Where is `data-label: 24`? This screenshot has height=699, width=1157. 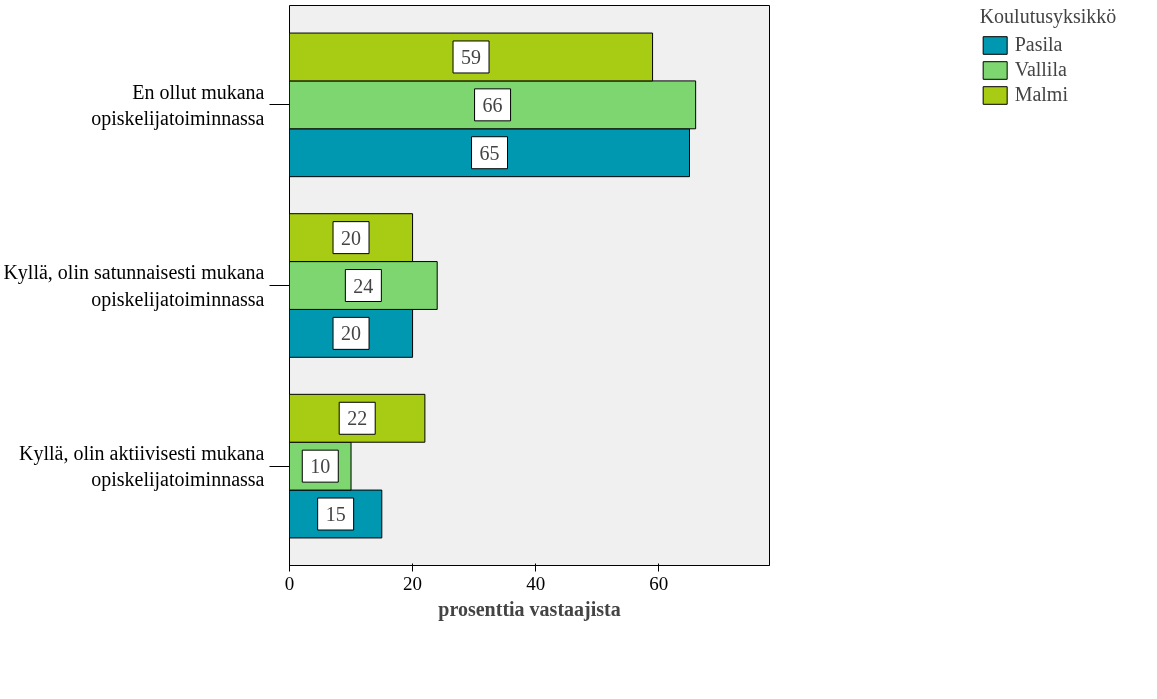
data-label: 24 is located at coordinates (363, 285).